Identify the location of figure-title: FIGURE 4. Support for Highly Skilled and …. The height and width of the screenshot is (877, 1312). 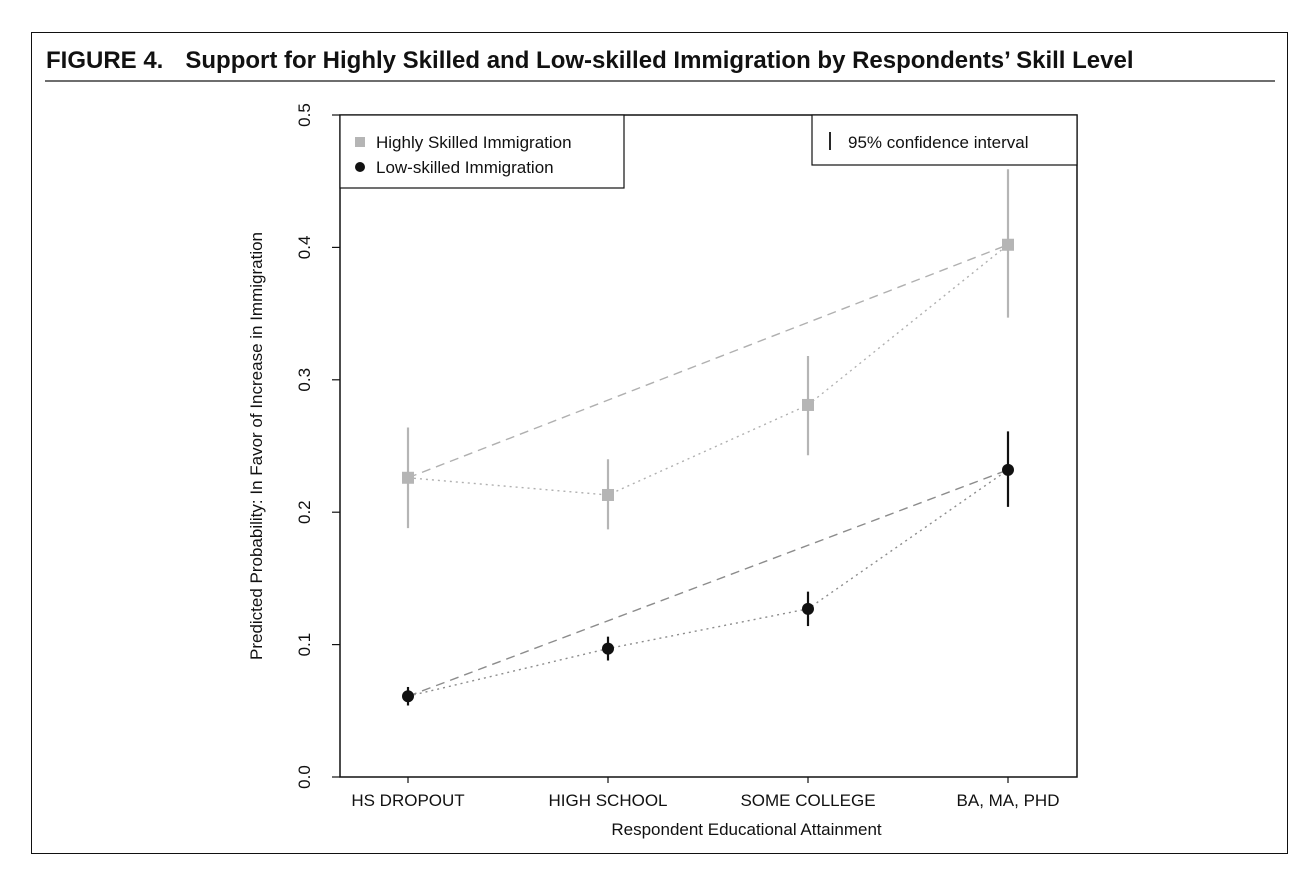
(590, 61).